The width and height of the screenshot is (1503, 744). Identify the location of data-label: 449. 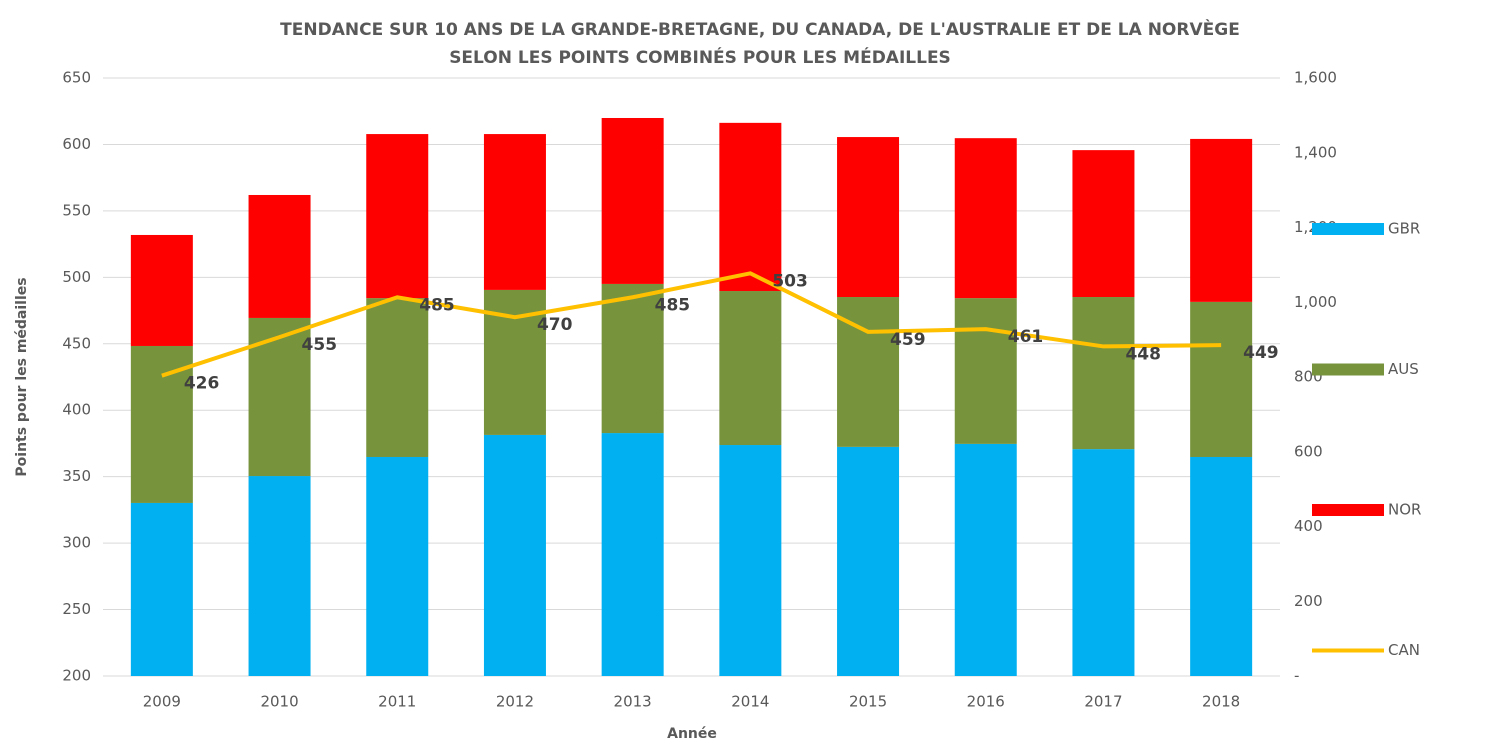
(1261, 353).